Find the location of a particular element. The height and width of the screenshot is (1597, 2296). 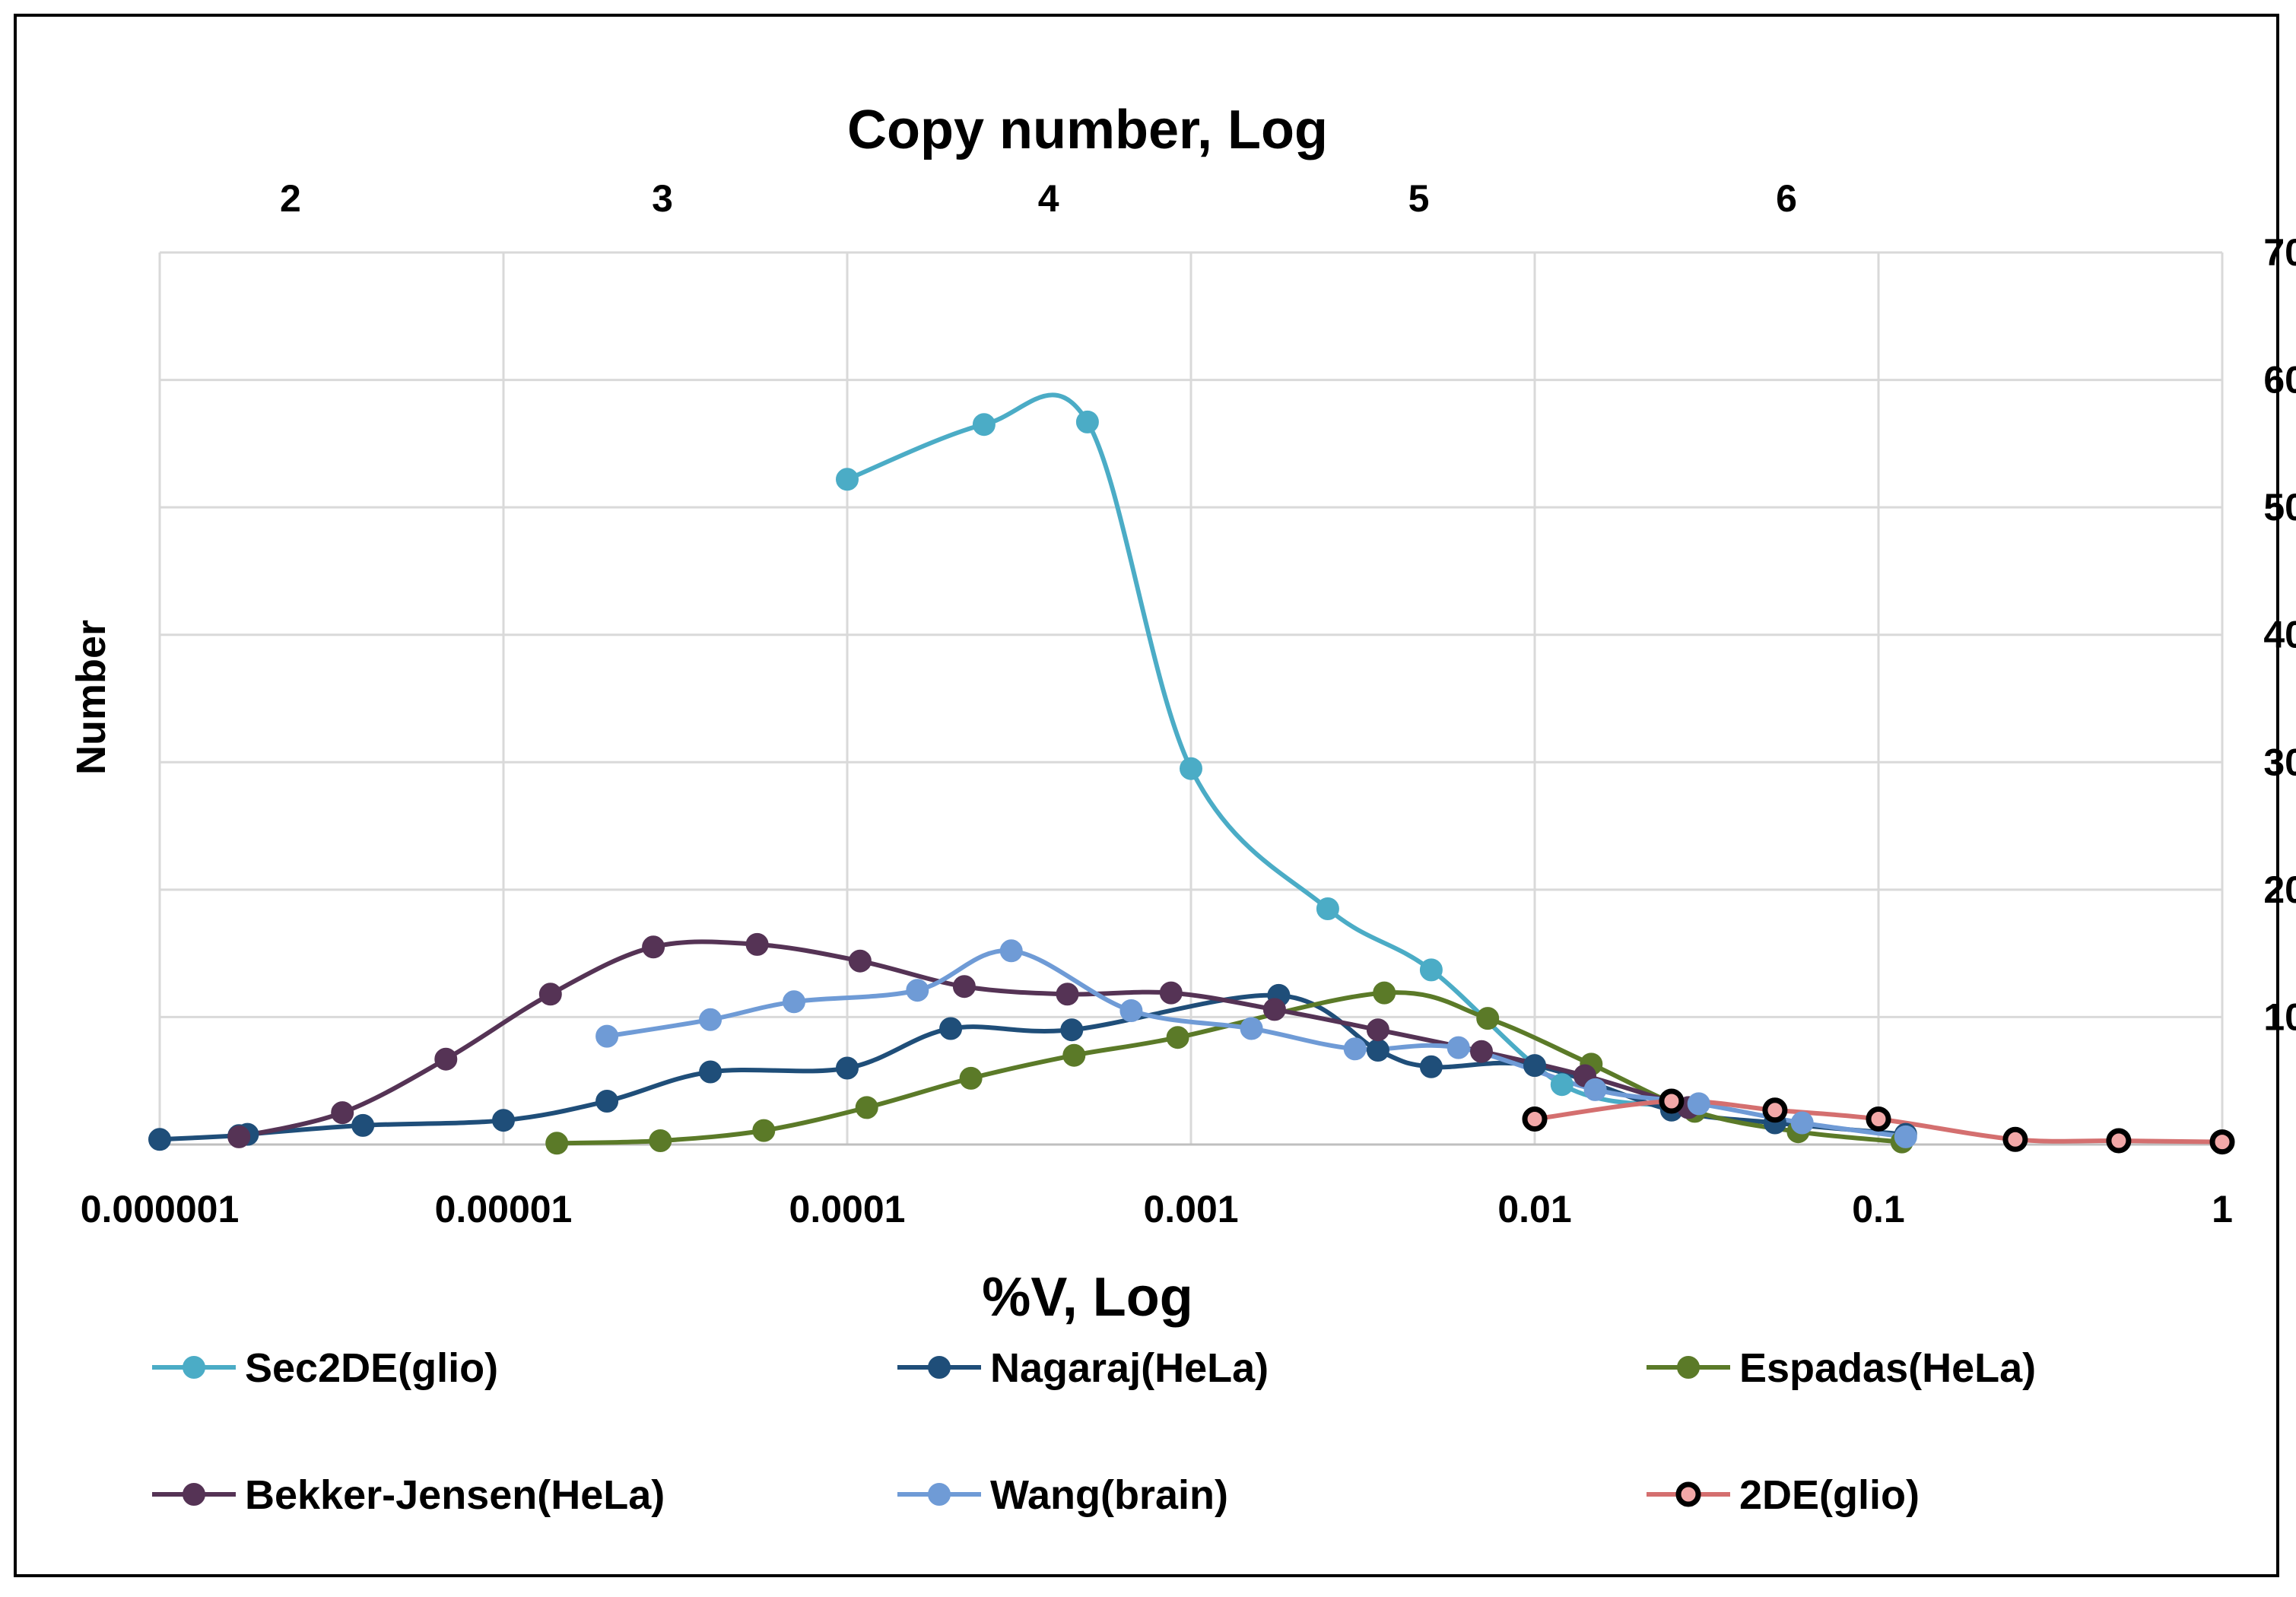

y-tick-label: 4000 is located at coordinates (2279, 635).